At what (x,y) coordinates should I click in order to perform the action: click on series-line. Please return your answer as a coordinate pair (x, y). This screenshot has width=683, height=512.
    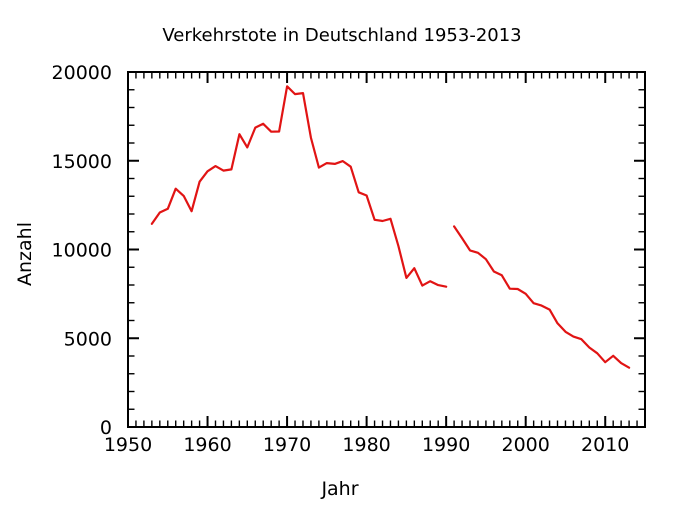
    Looking at the image, I should click on (542, 297).